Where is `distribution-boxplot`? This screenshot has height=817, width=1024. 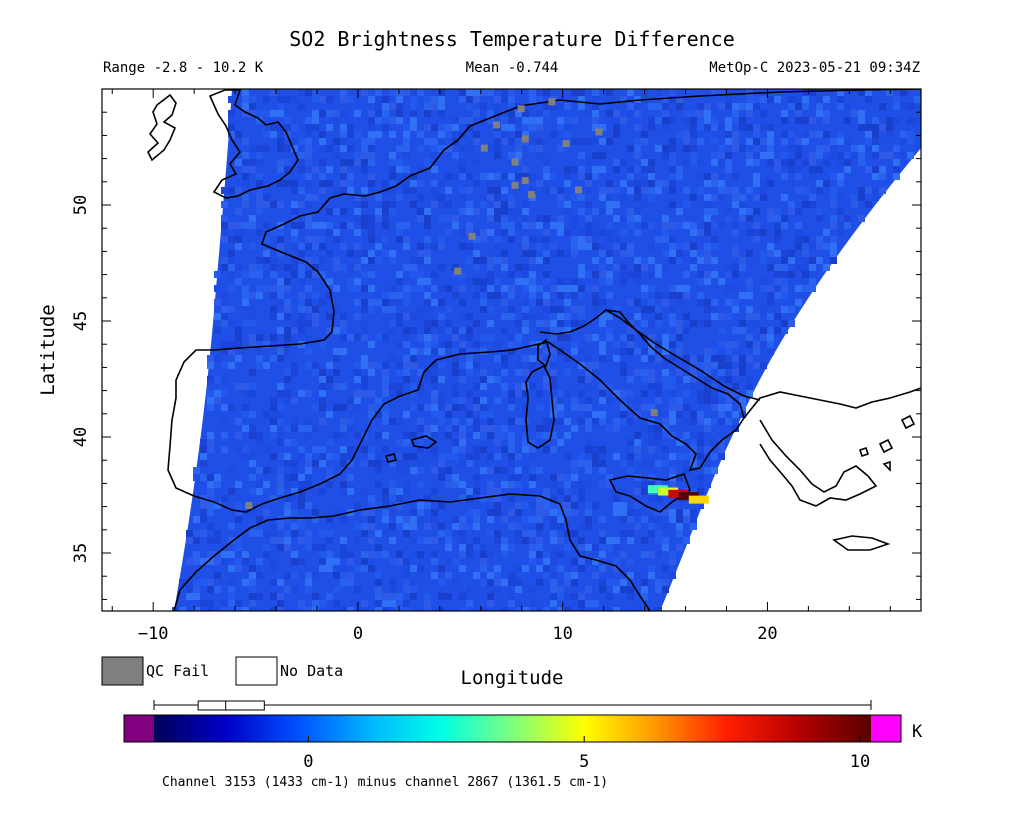 distribution-boxplot is located at coordinates (512, 705).